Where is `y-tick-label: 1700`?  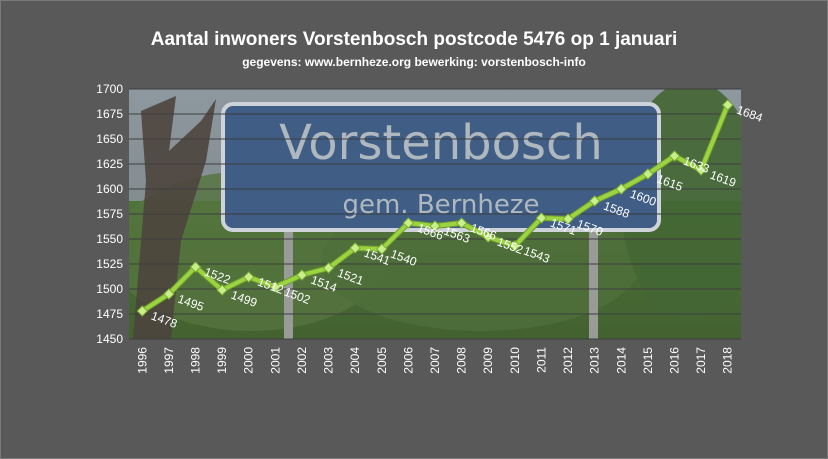
y-tick-label: 1700 is located at coordinates (109, 89).